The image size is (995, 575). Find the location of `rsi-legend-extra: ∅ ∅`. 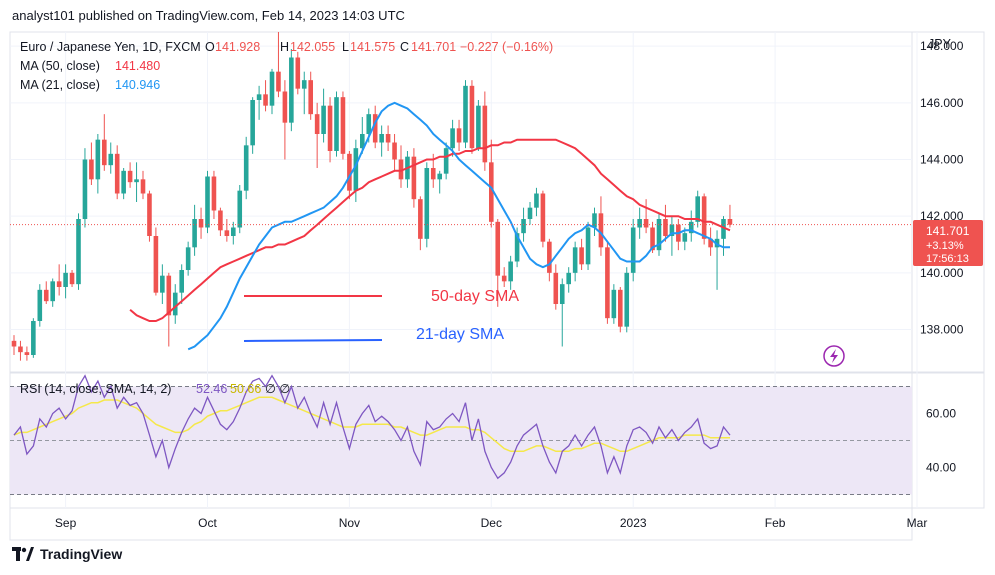

rsi-legend-extra: ∅ ∅ is located at coordinates (277, 389).